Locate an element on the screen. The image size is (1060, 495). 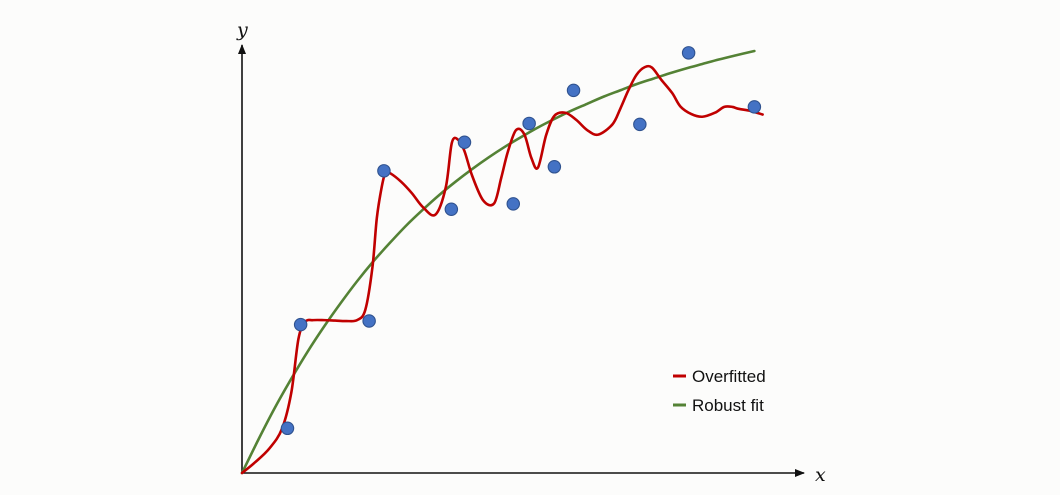
legend-label-overfitted: Overfitted is located at coordinates (729, 376).